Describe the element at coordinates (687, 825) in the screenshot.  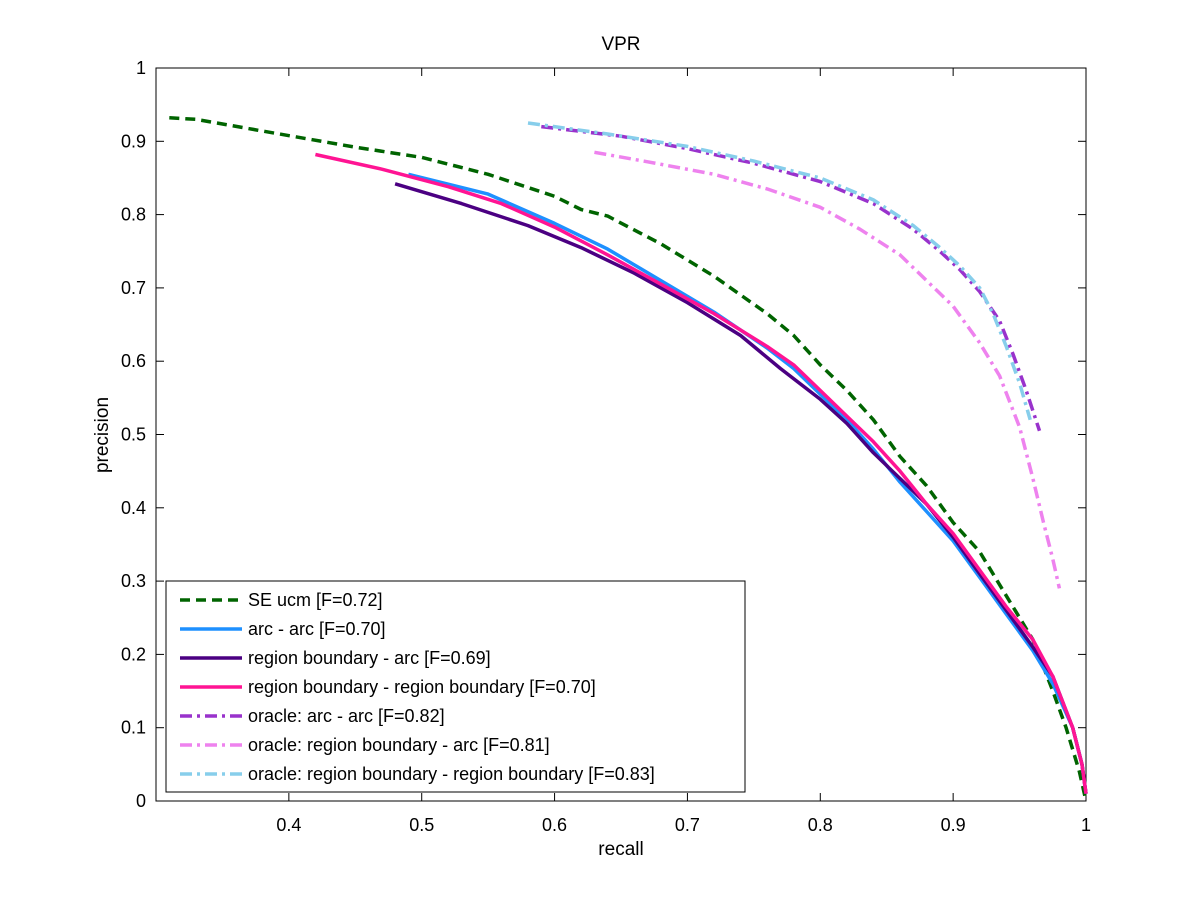
I see `x-tick-label: 0.7` at that location.